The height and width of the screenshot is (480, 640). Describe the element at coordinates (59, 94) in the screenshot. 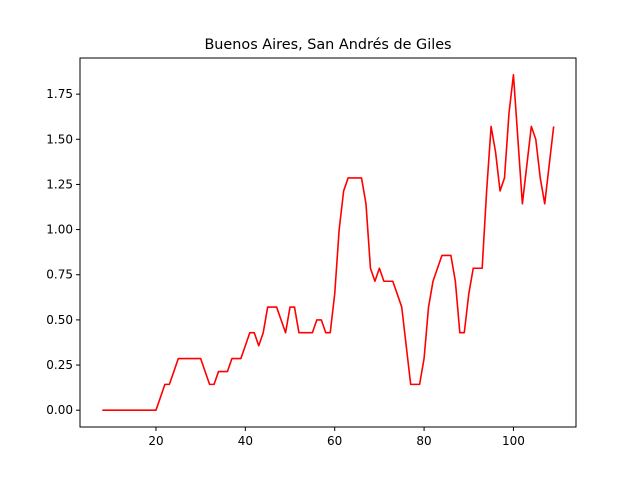

I see `y-tick-label: 1.75` at that location.